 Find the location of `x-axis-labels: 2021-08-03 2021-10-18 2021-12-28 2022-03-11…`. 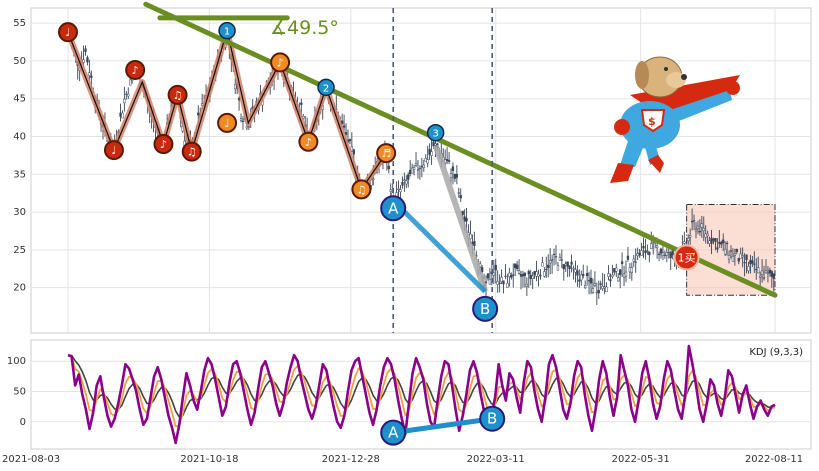

x-axis-labels: 2021-08-03 2021-10-18 2021-12-28 2022-03-11… is located at coordinates (402, 459).